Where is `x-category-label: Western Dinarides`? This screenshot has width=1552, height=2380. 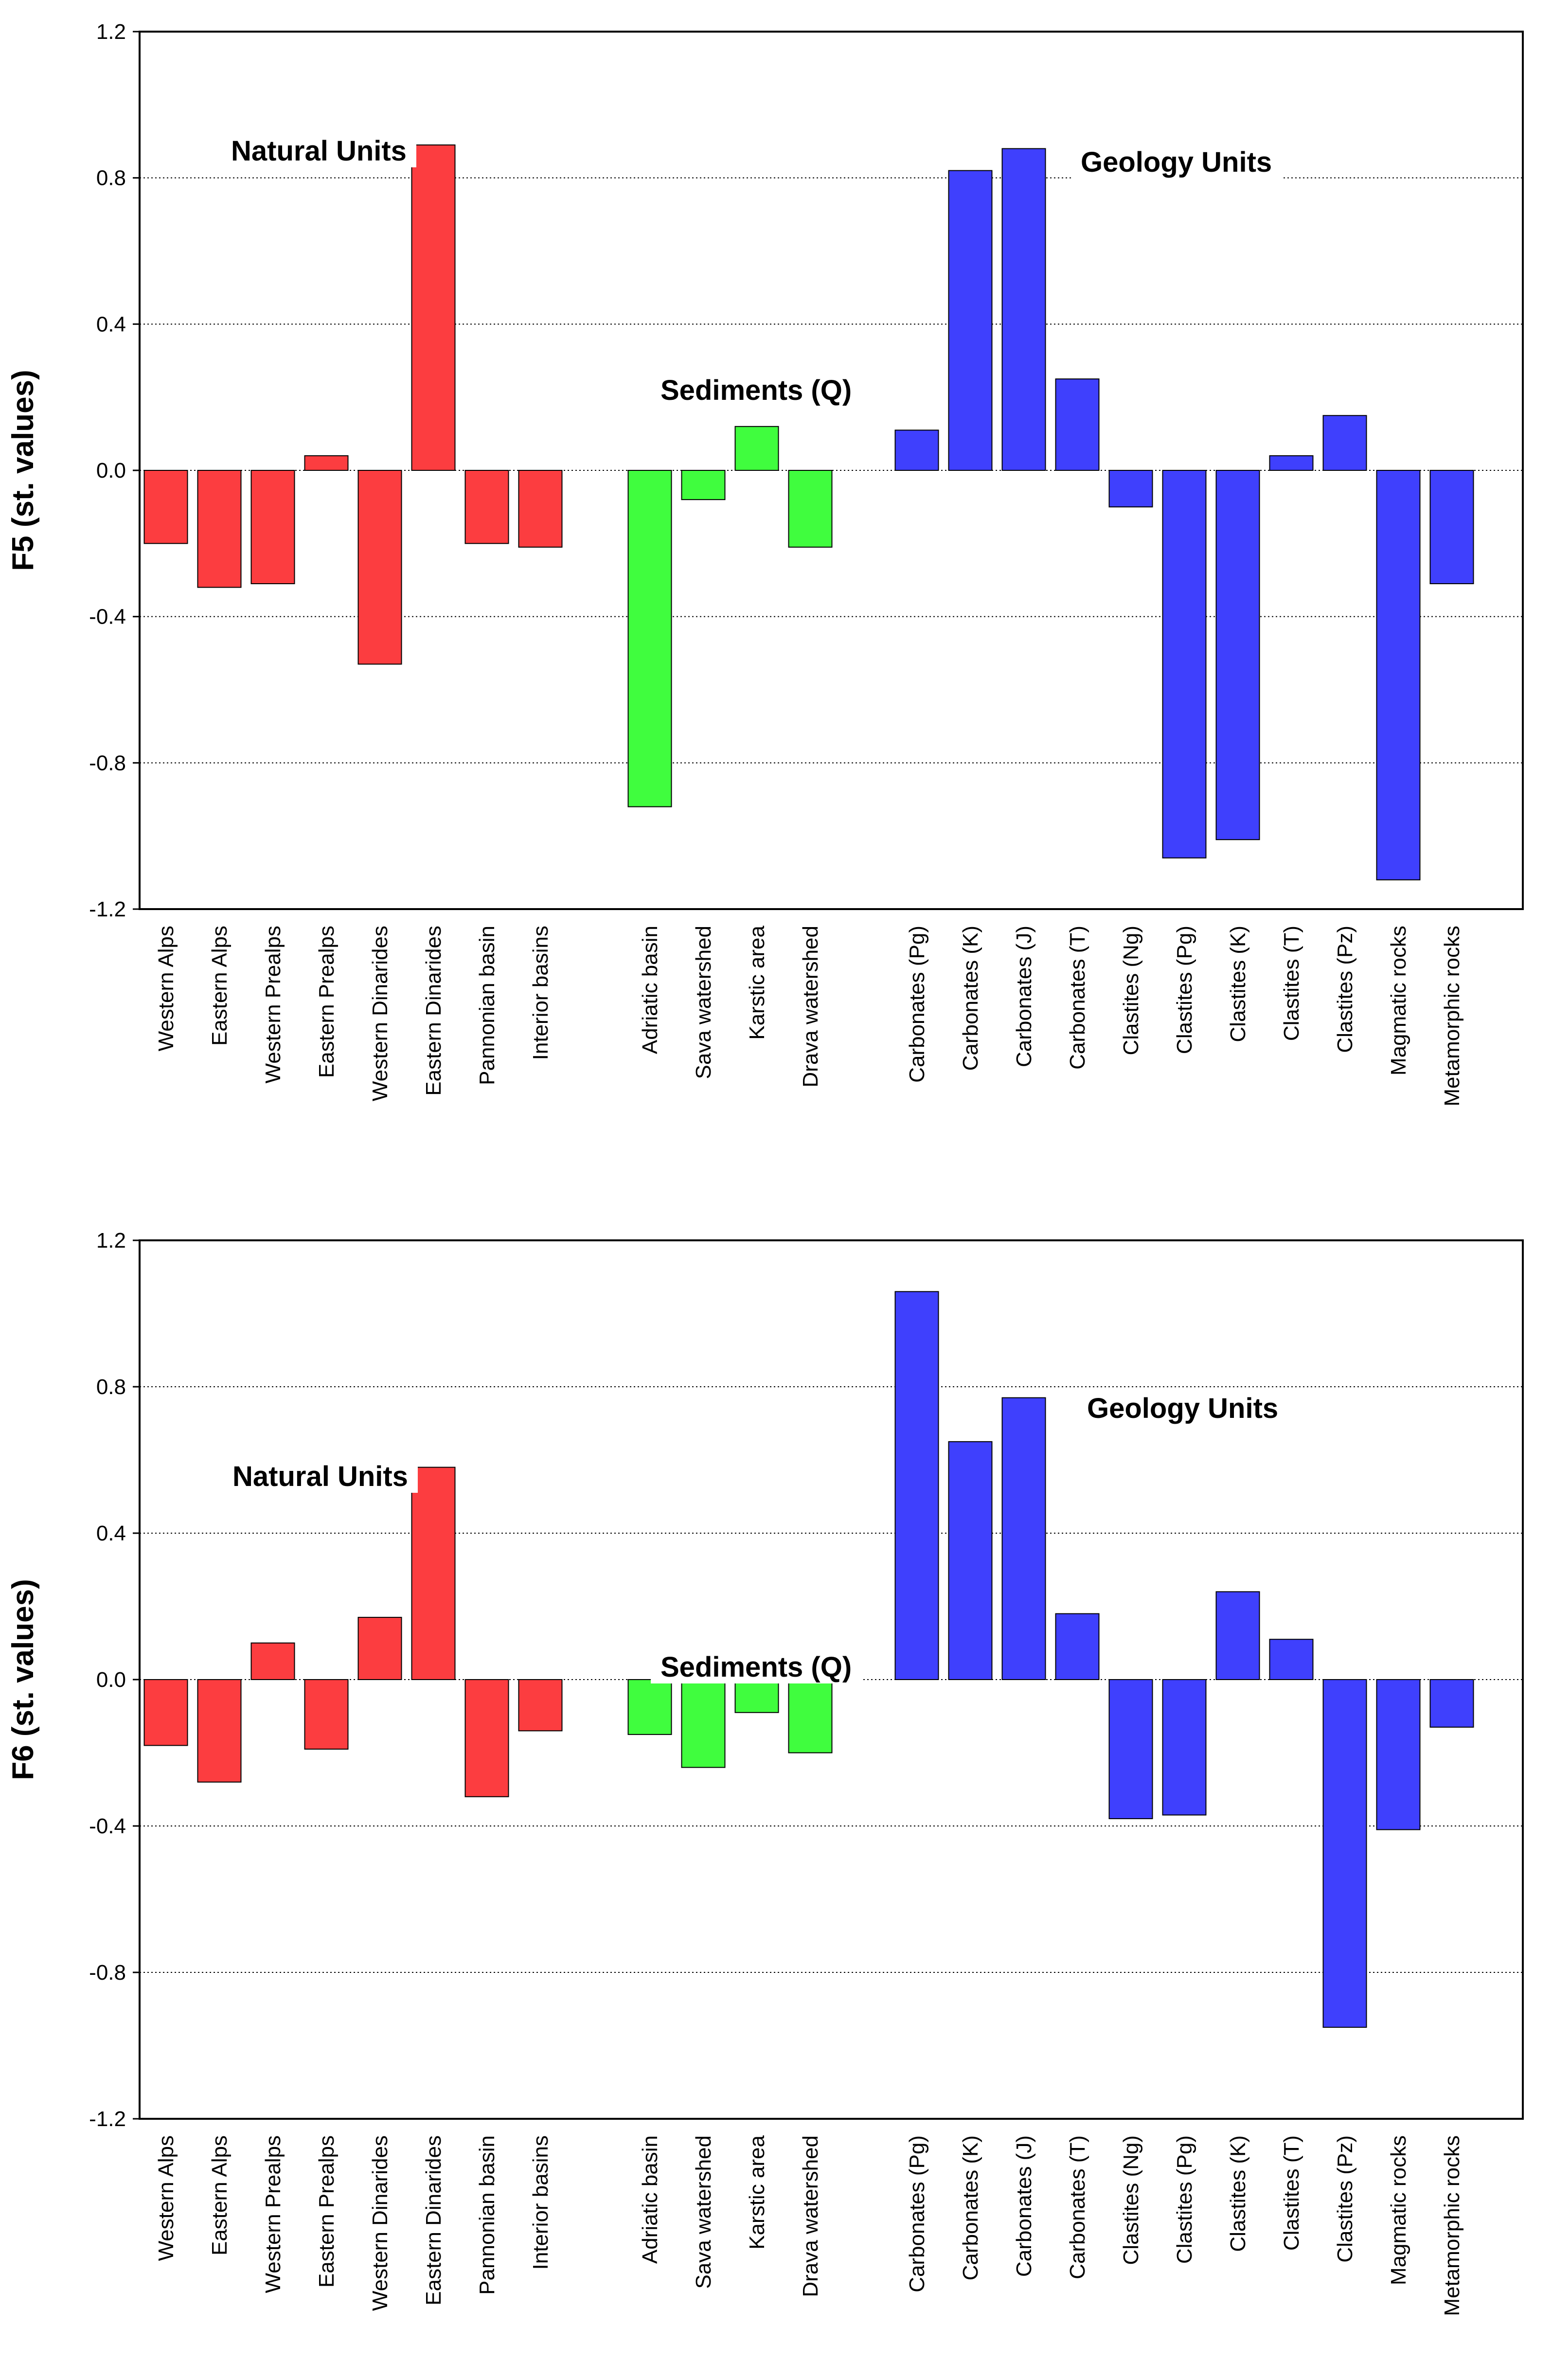 x-category-label: Western Dinarides is located at coordinates (380, 1013).